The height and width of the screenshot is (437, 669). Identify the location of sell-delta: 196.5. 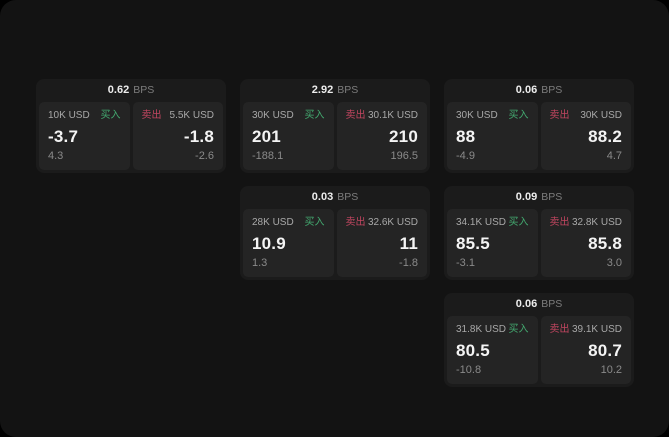
(404, 156).